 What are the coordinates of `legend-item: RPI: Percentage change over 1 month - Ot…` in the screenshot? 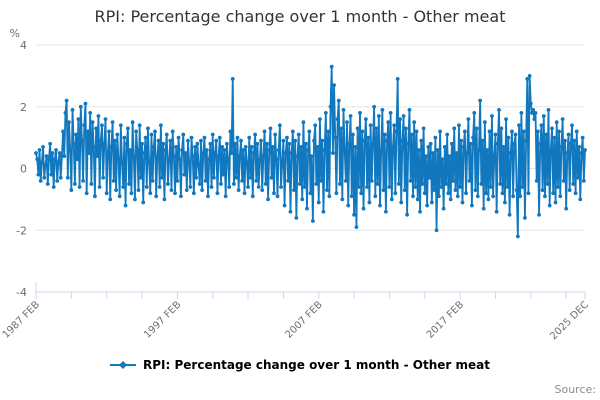 It's located at (300, 365).